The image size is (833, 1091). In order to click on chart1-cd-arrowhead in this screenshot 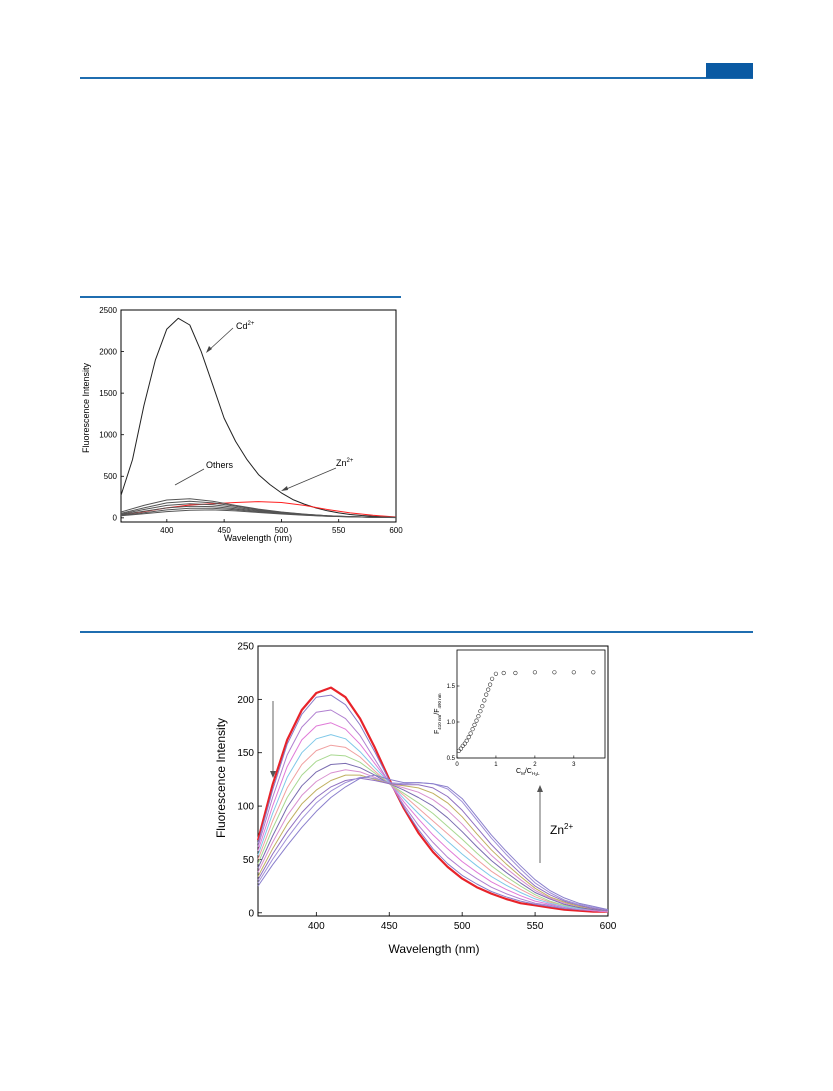, I will do `click(209, 349)`.